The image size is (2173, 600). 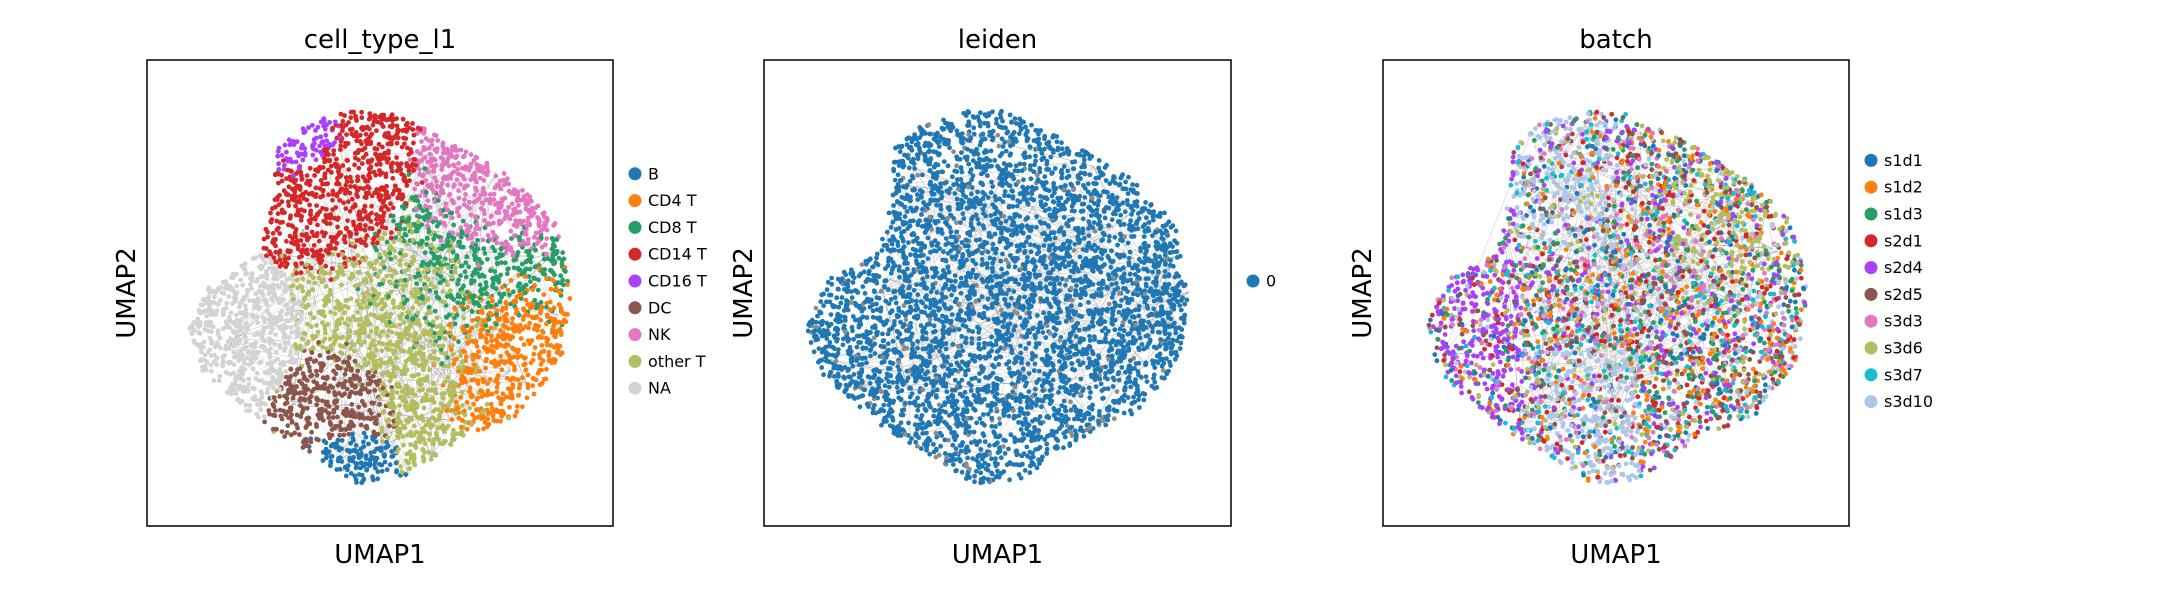 I want to click on graph-edge, so click(x=451, y=424).